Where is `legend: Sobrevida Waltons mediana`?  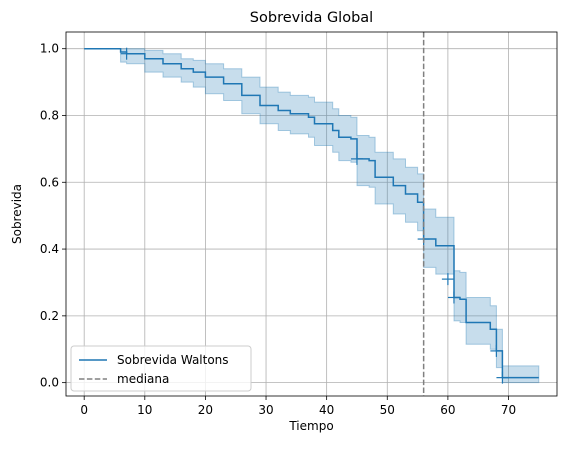 legend: Sobrevida Waltons mediana is located at coordinates (161, 368).